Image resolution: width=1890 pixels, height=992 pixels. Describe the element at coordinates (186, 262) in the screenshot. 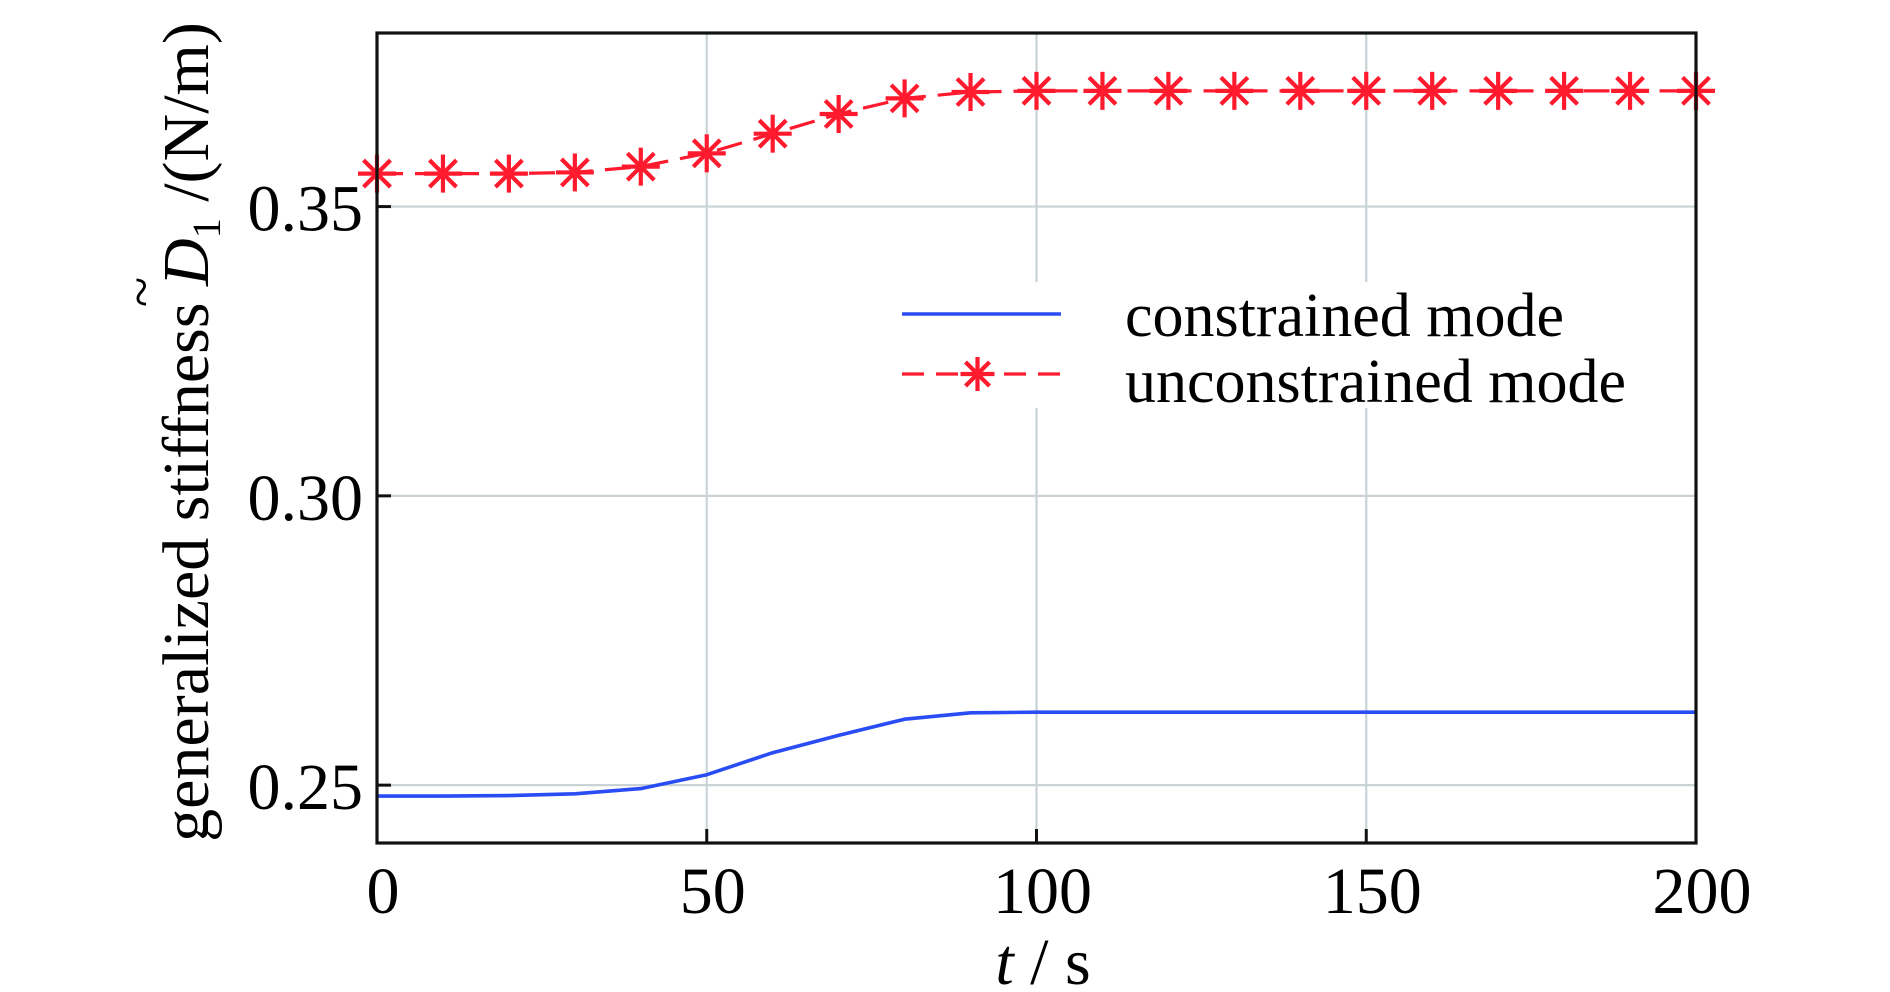

I see `y-axis-label-variable: D` at that location.